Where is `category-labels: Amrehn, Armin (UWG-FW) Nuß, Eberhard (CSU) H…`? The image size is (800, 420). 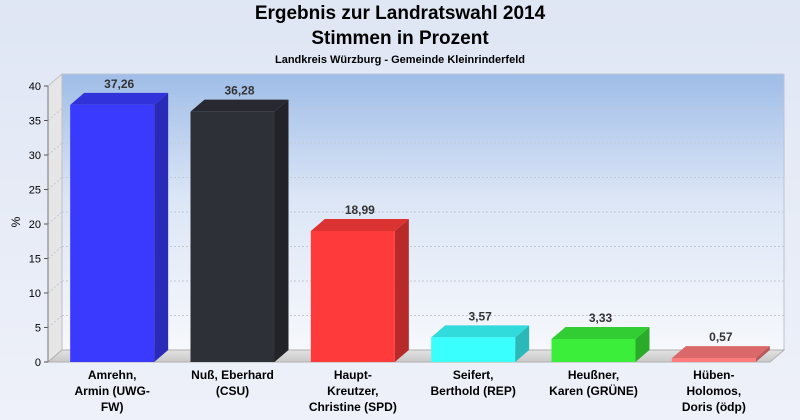 category-labels: Amrehn, Armin (UWG-FW) Nuß, Eberhard (CSU) H… is located at coordinates (410, 391).